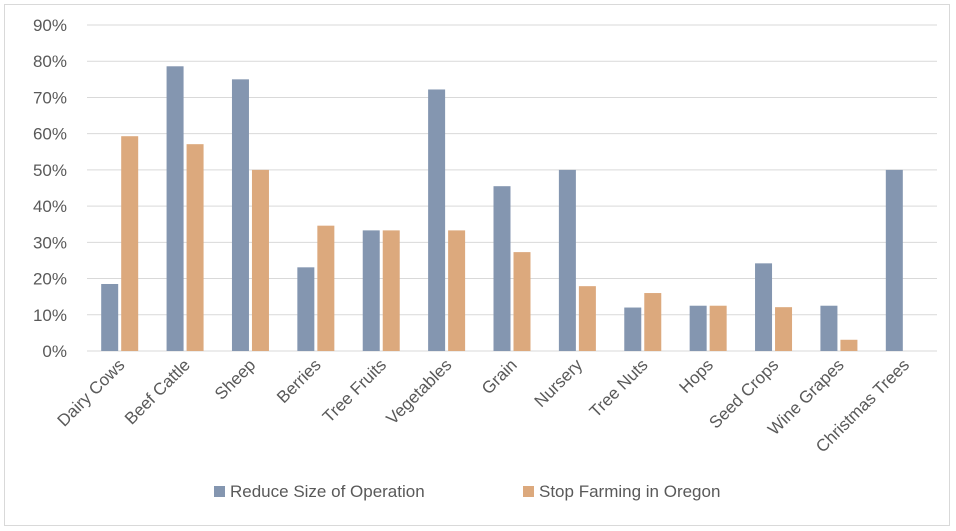 This screenshot has width=956, height=531. I want to click on y-tick-label: 90%, so click(50, 25).